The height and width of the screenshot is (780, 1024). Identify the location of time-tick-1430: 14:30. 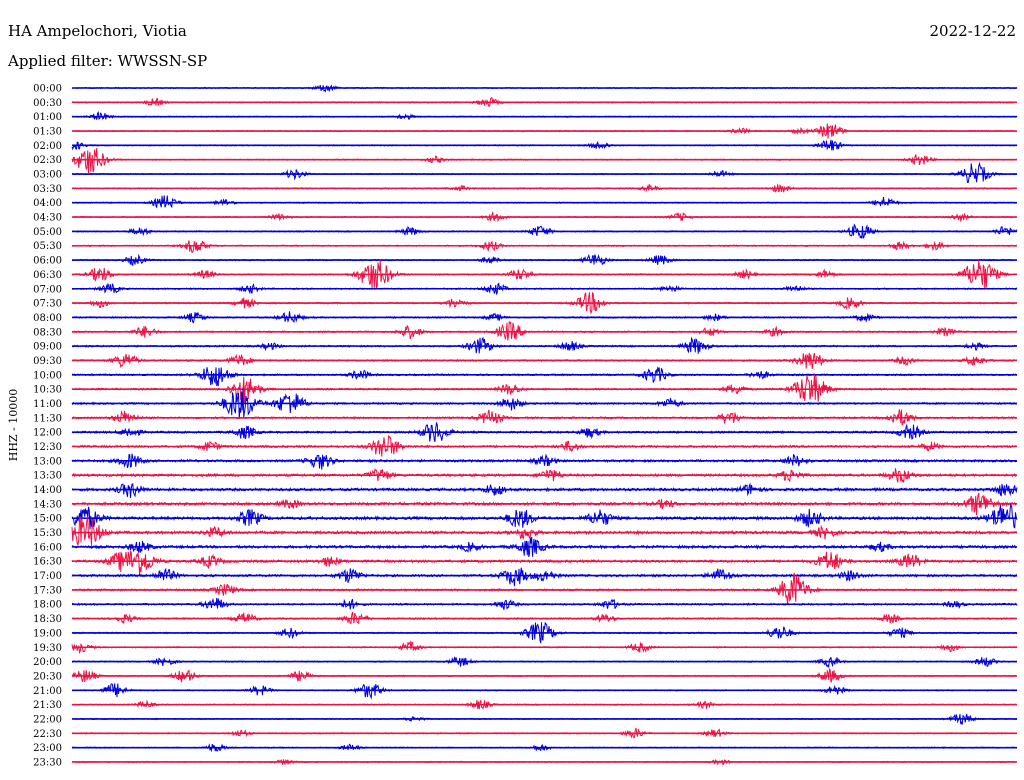
(47, 504).